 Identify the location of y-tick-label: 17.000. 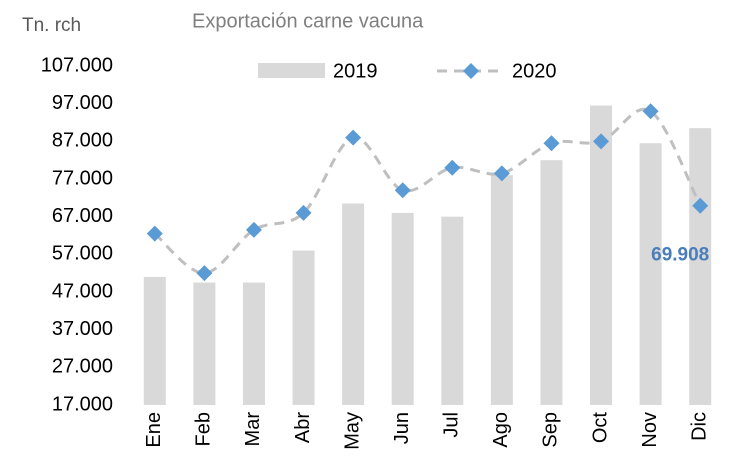
(82, 404).